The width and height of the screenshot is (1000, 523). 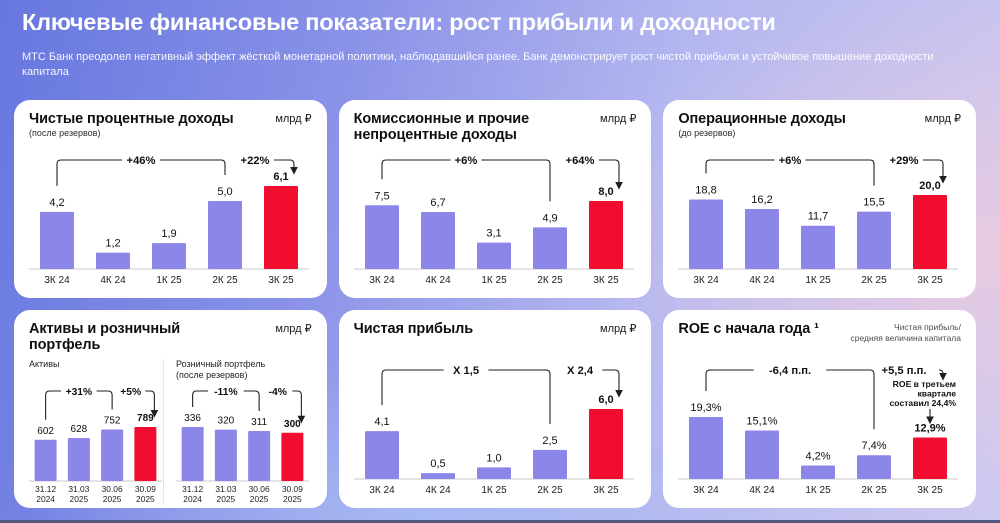 What do you see at coordinates (930, 429) in the screenshot?
I see `bar-value-label: 12,9%` at bounding box center [930, 429].